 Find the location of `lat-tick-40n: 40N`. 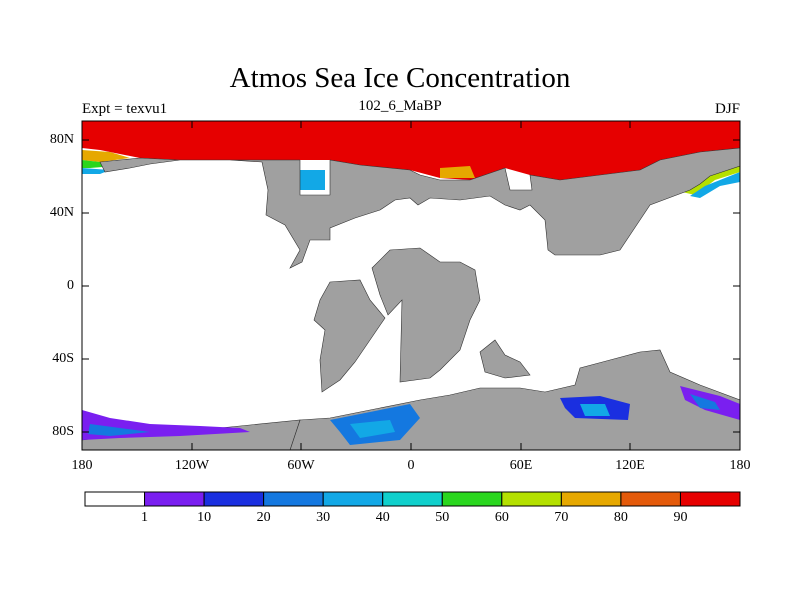

lat-tick-40n: 40N is located at coordinates (54, 213).